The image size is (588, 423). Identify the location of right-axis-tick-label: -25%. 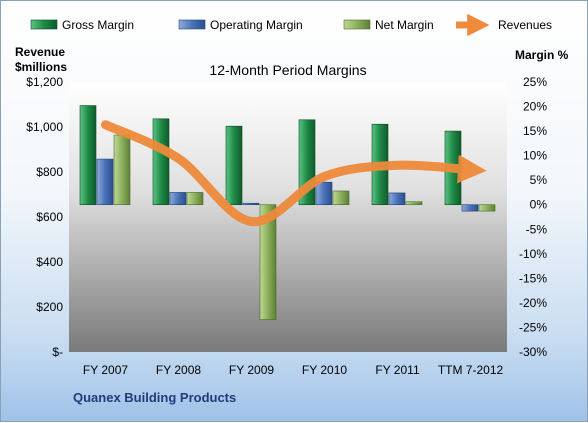
(533, 327).